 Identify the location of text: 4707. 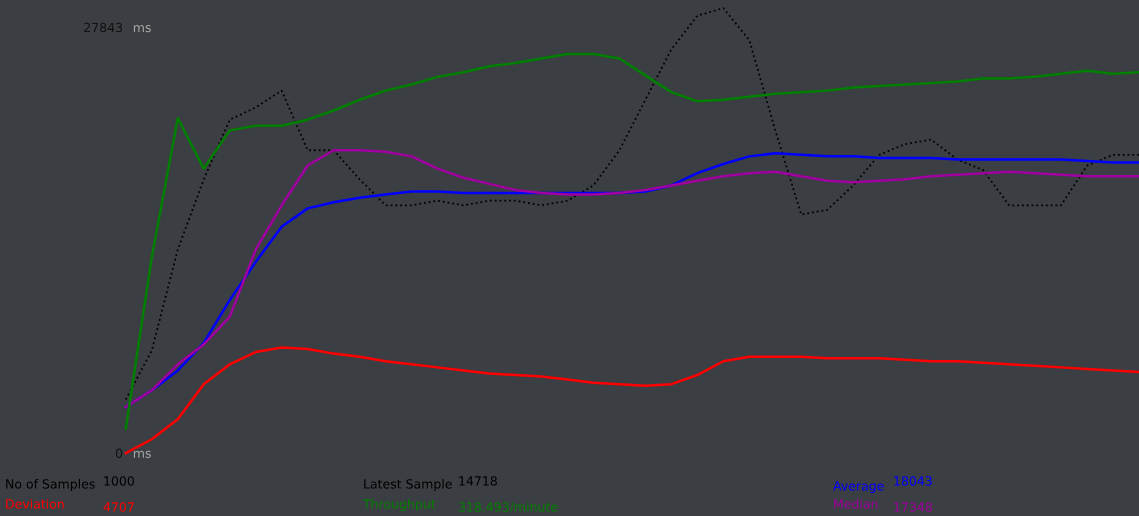
(118, 507).